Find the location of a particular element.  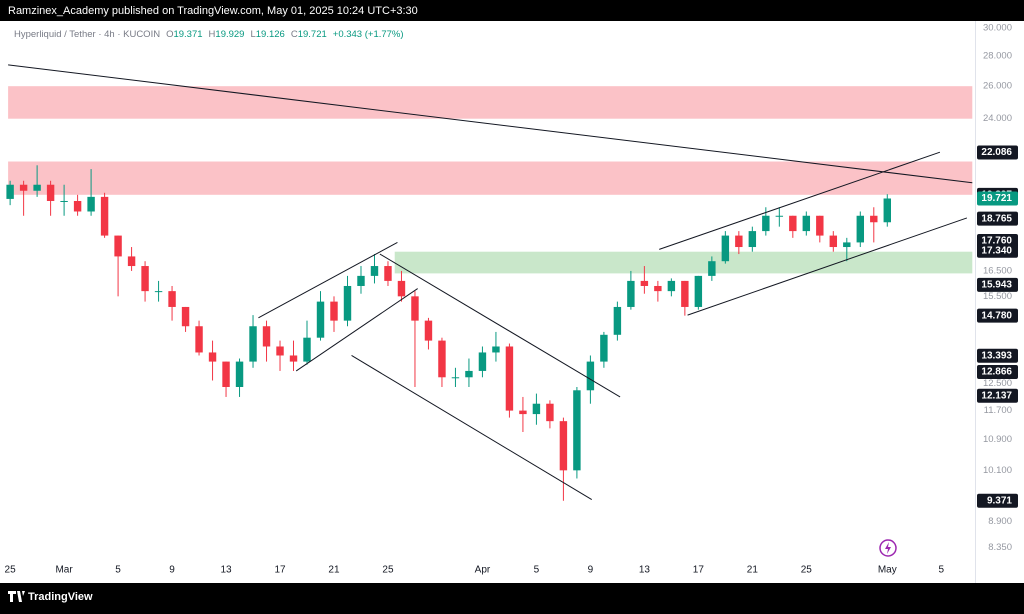

y-tick-label: 24.000 is located at coordinates (997, 118).